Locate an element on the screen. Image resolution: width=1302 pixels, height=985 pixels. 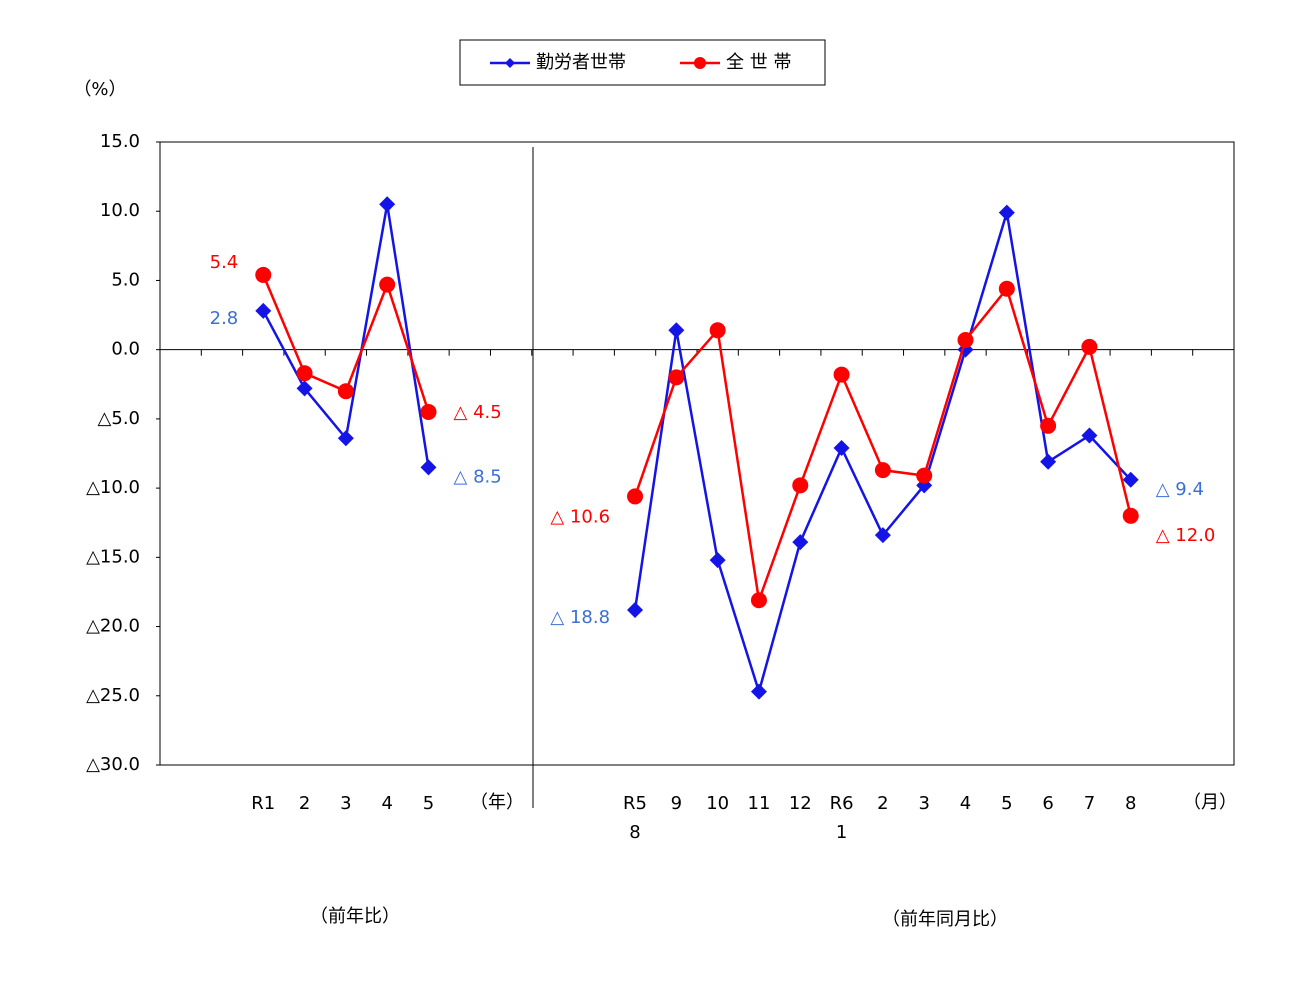
value-label: △ 18.8 is located at coordinates (580, 617).